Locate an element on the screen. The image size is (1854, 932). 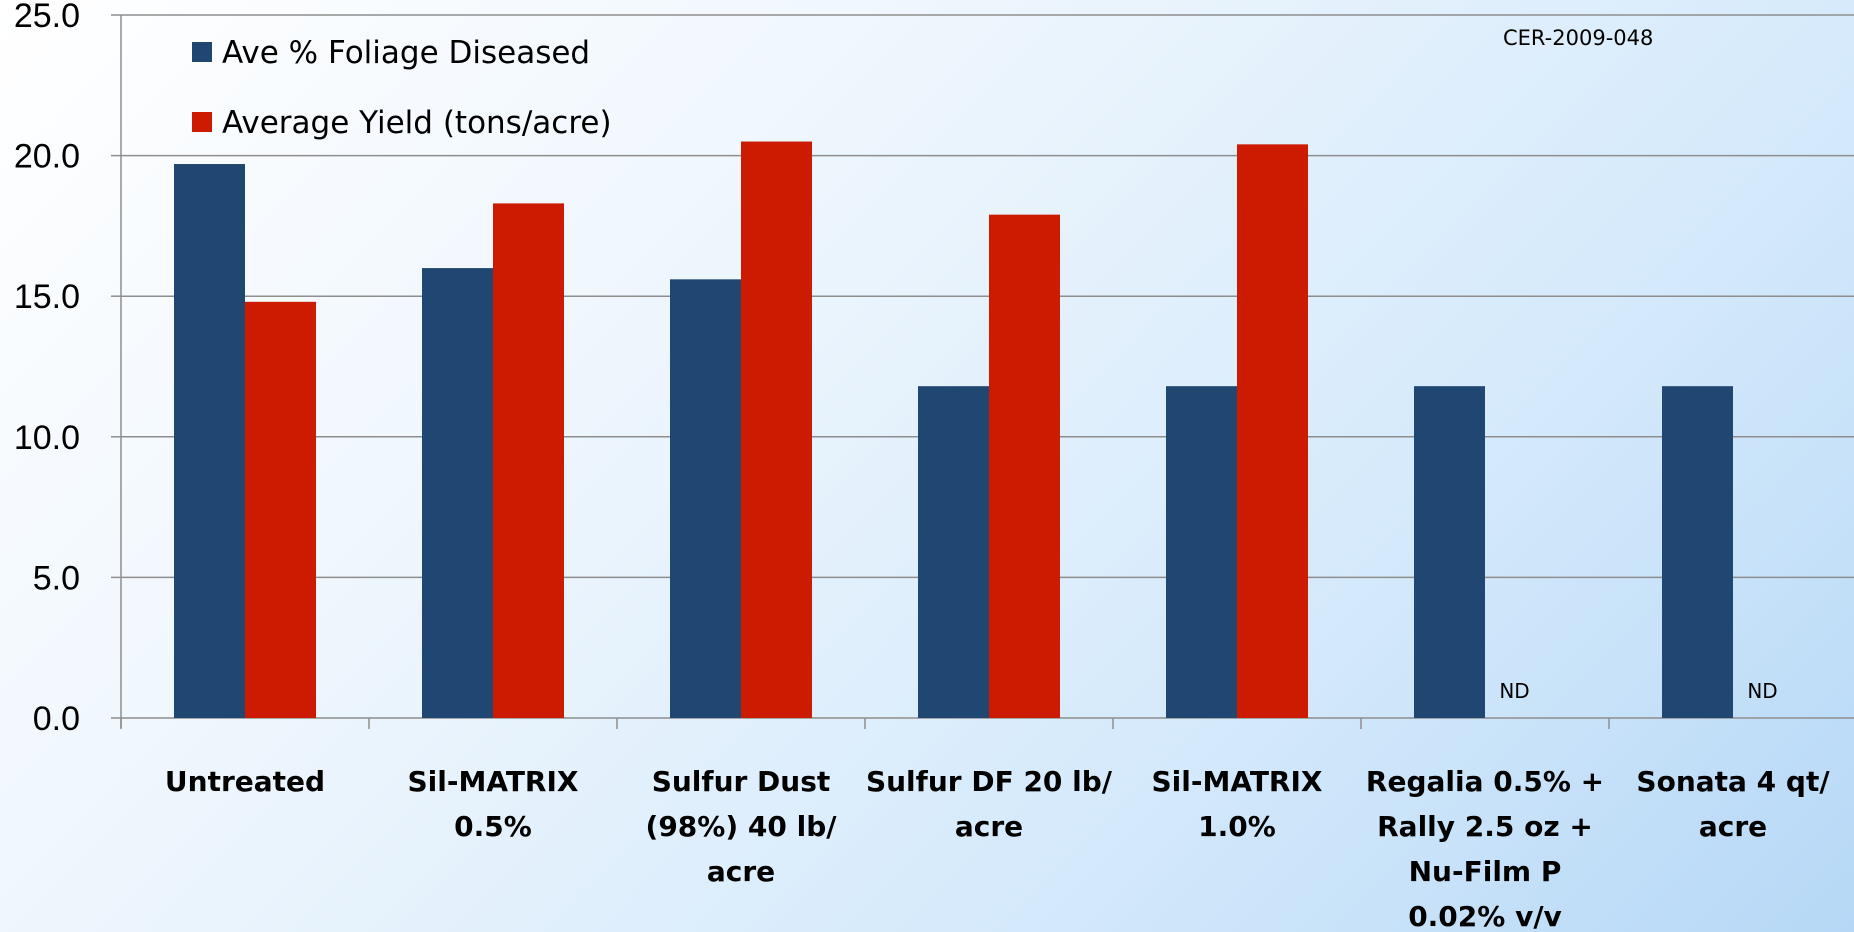
y-tick-label: 5.0 is located at coordinates (56, 578).